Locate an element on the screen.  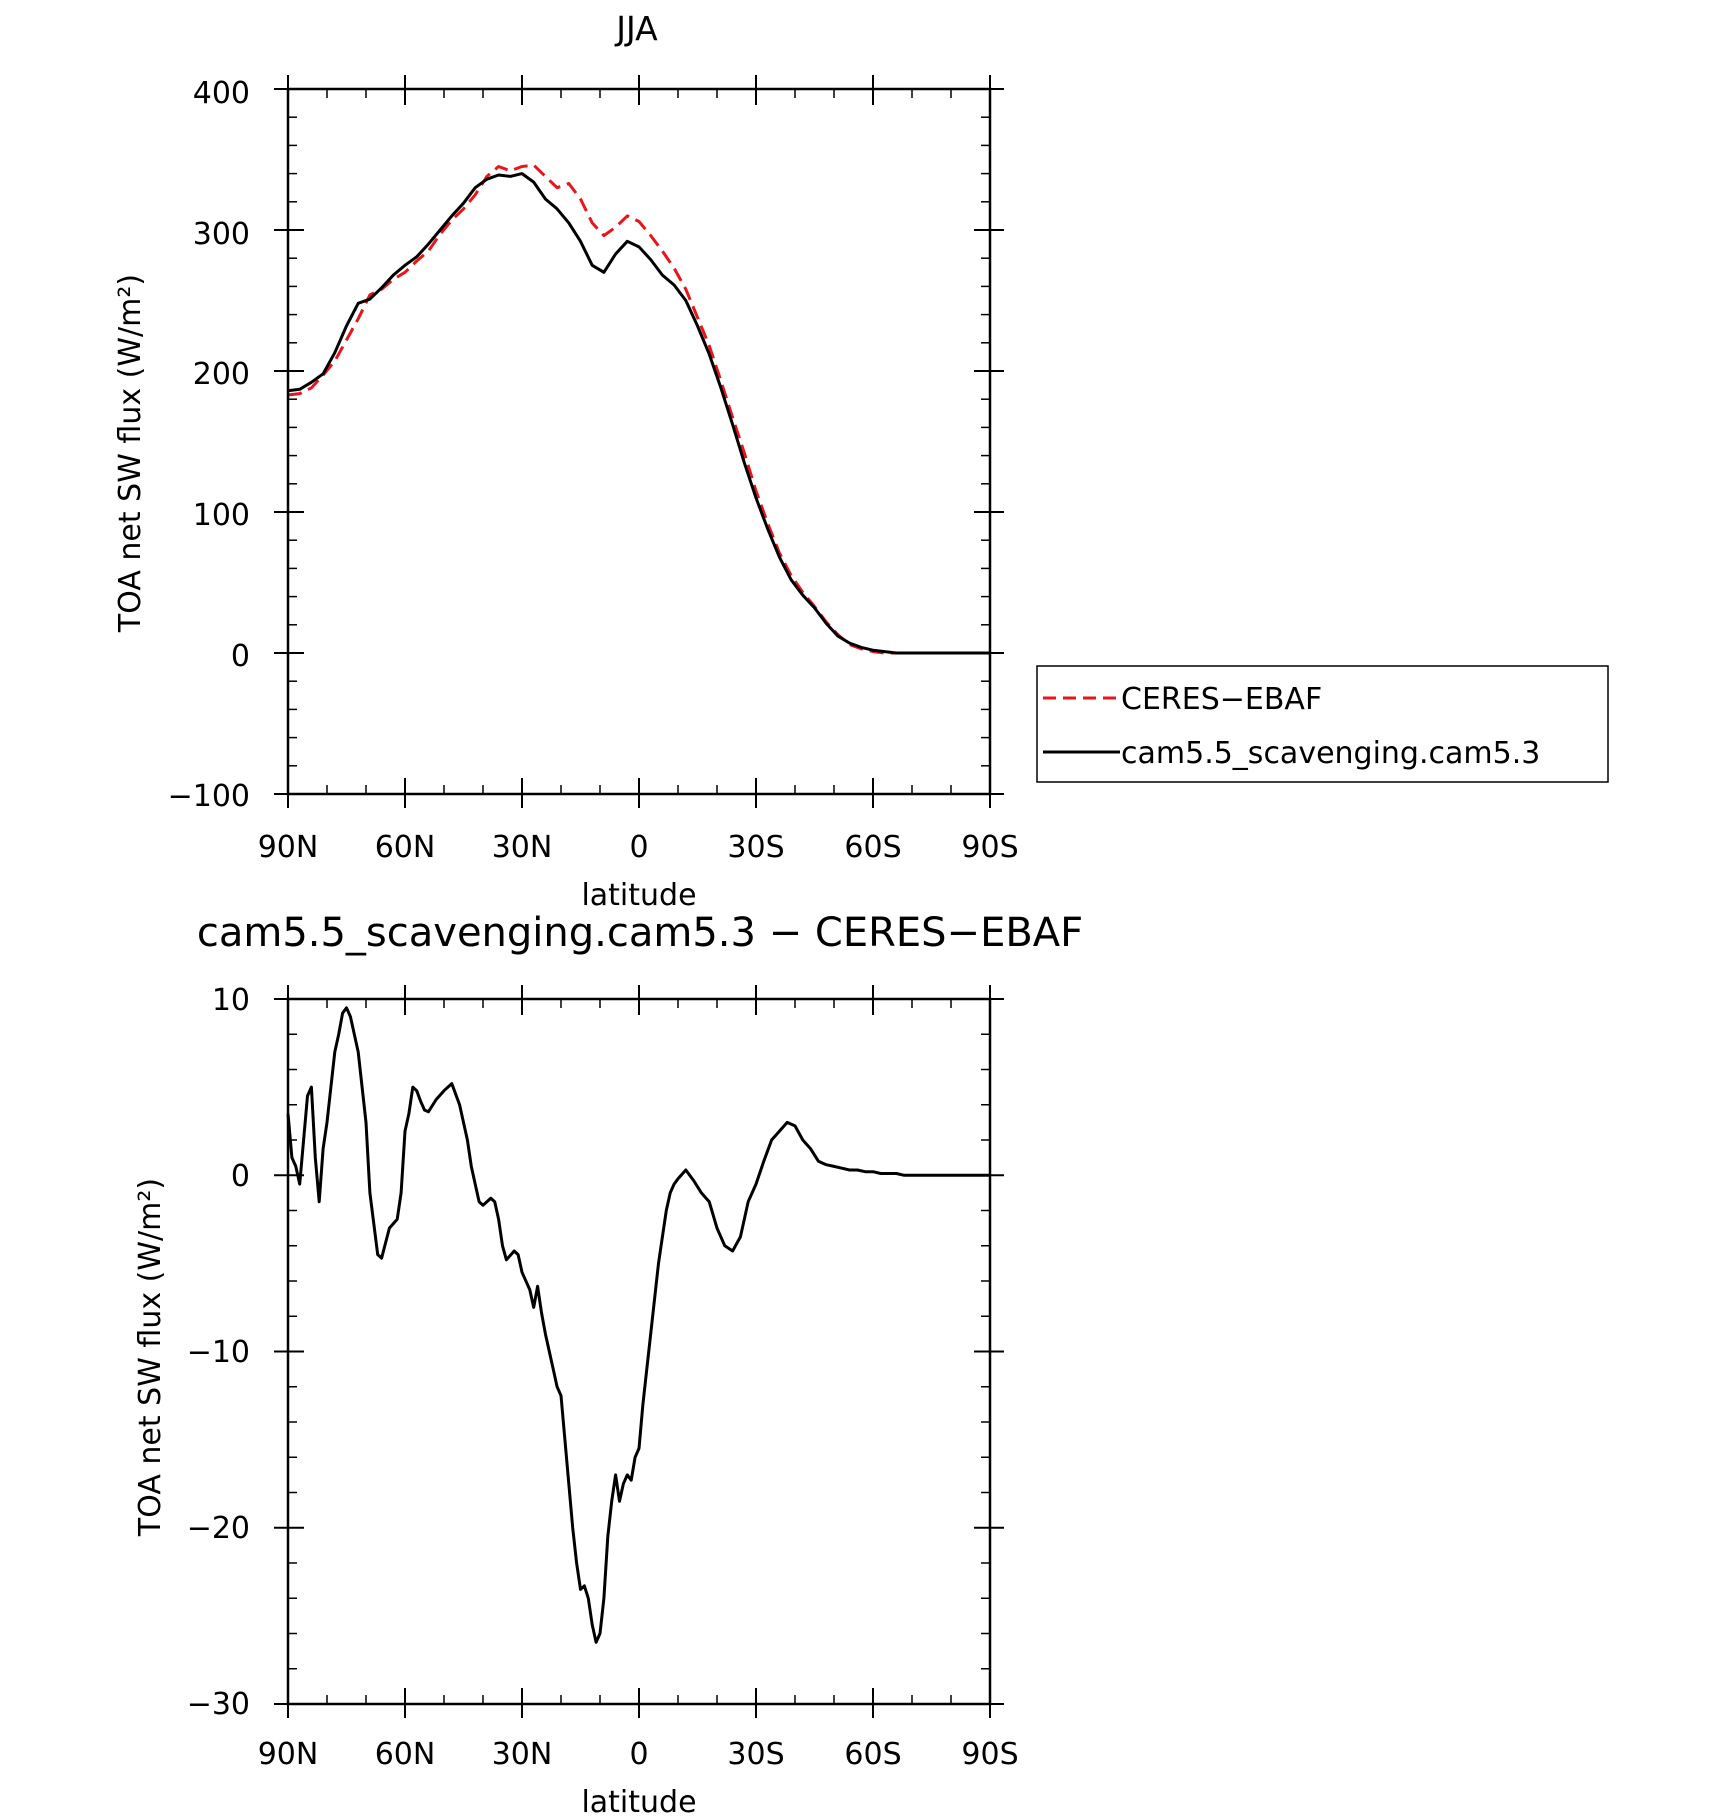
top-y-axis-label: TOA net SW flux (W/m²) is located at coordinates (130, 453).